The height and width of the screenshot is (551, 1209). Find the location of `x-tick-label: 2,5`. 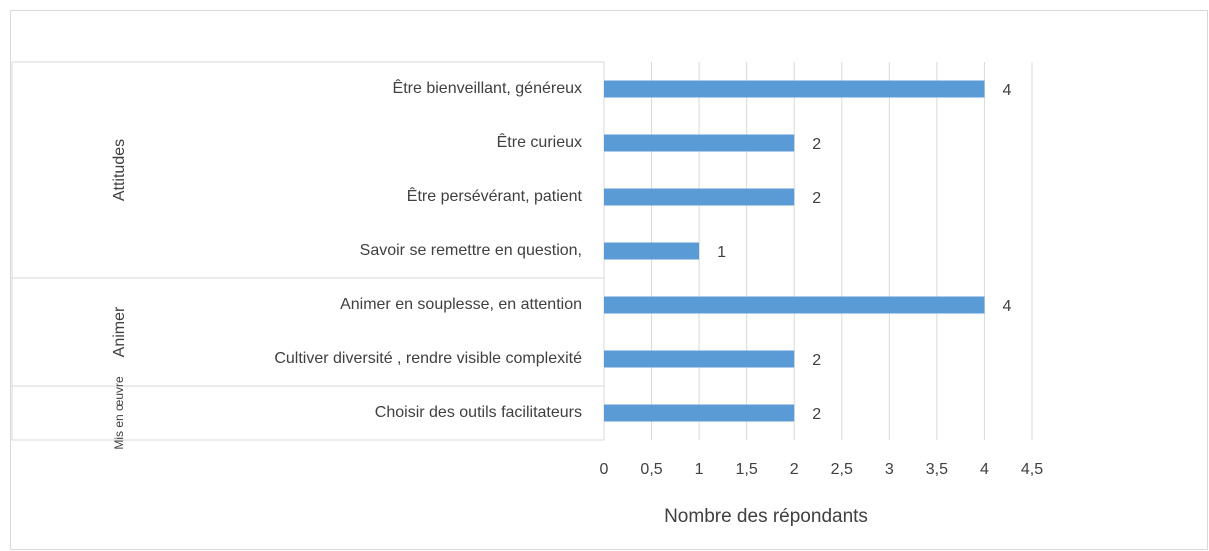

x-tick-label: 2,5 is located at coordinates (842, 469).